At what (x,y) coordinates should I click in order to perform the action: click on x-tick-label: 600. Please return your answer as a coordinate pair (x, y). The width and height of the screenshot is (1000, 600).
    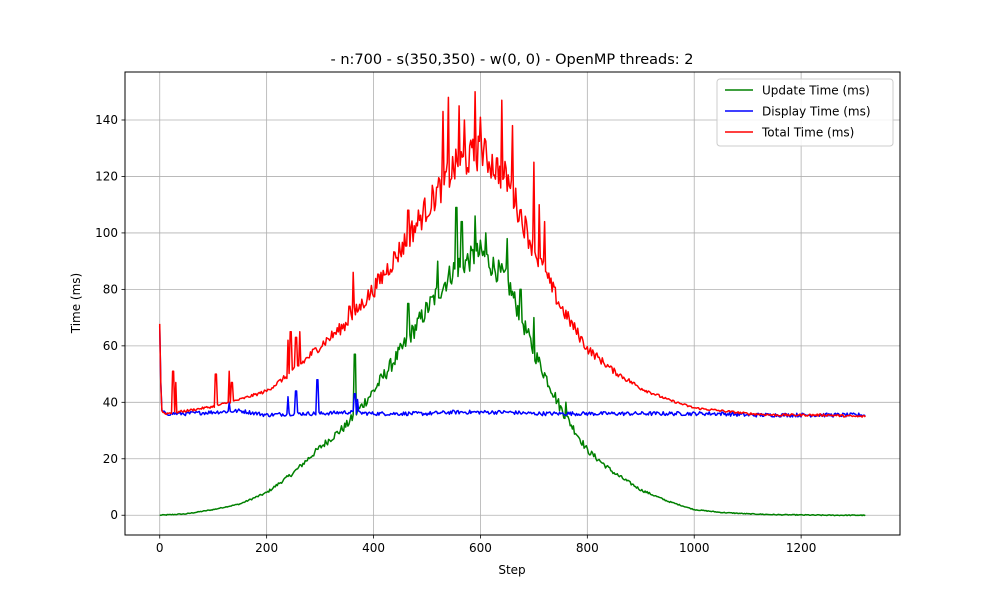
    Looking at the image, I should click on (480, 548).